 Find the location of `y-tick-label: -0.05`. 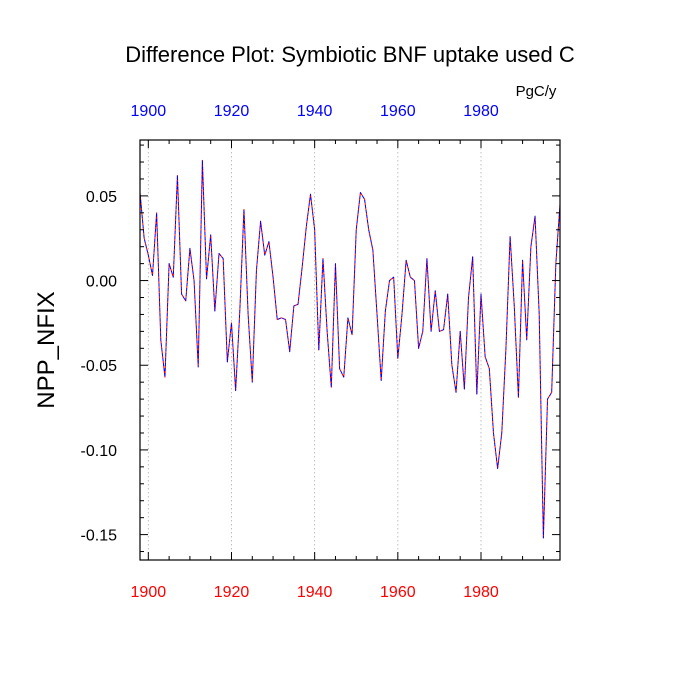

y-tick-label: -0.05 is located at coordinates (99, 366).